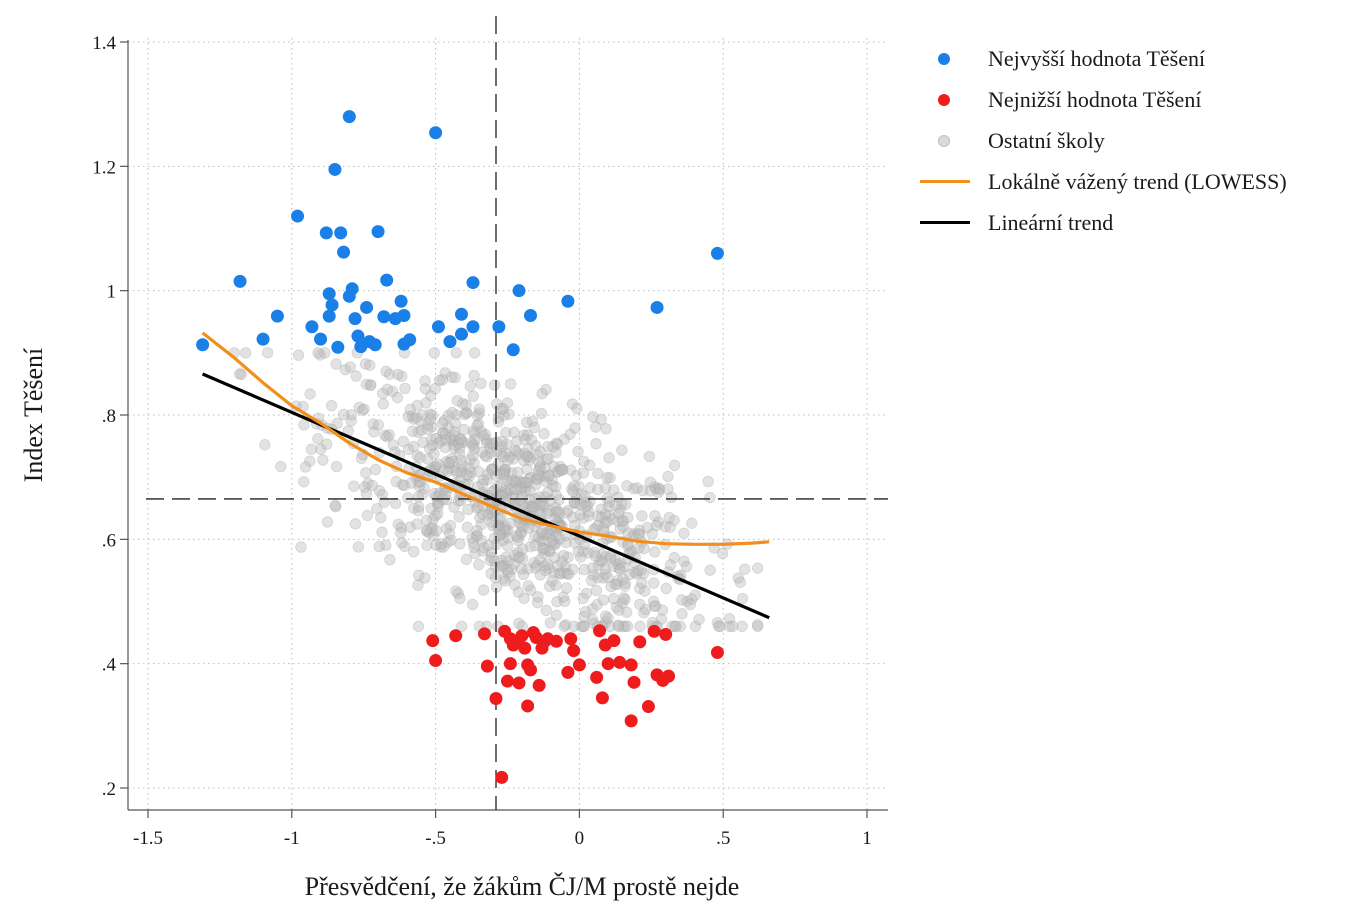  Describe the element at coordinates (109, 789) in the screenshot. I see `y-tick-label: .2` at that location.